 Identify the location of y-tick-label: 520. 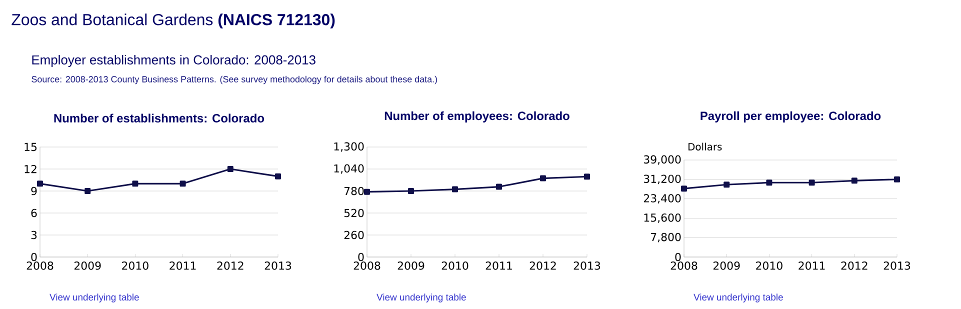
(354, 213).